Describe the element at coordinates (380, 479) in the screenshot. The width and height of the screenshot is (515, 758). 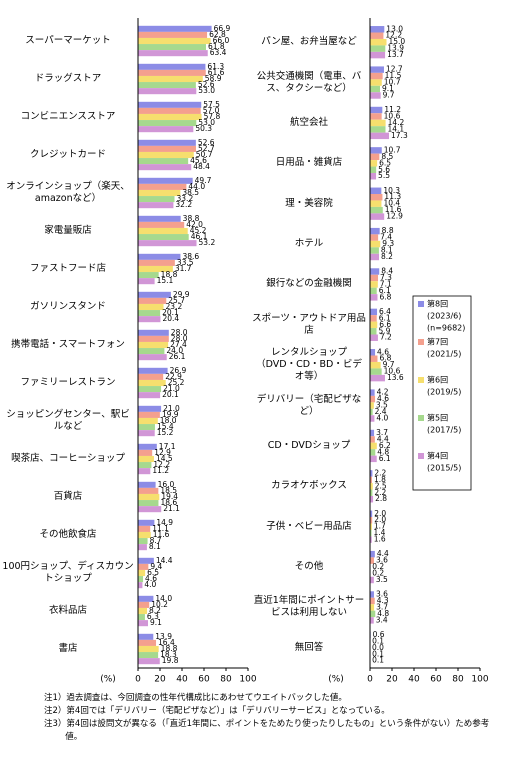
I see `value-label: 1.8` at that location.